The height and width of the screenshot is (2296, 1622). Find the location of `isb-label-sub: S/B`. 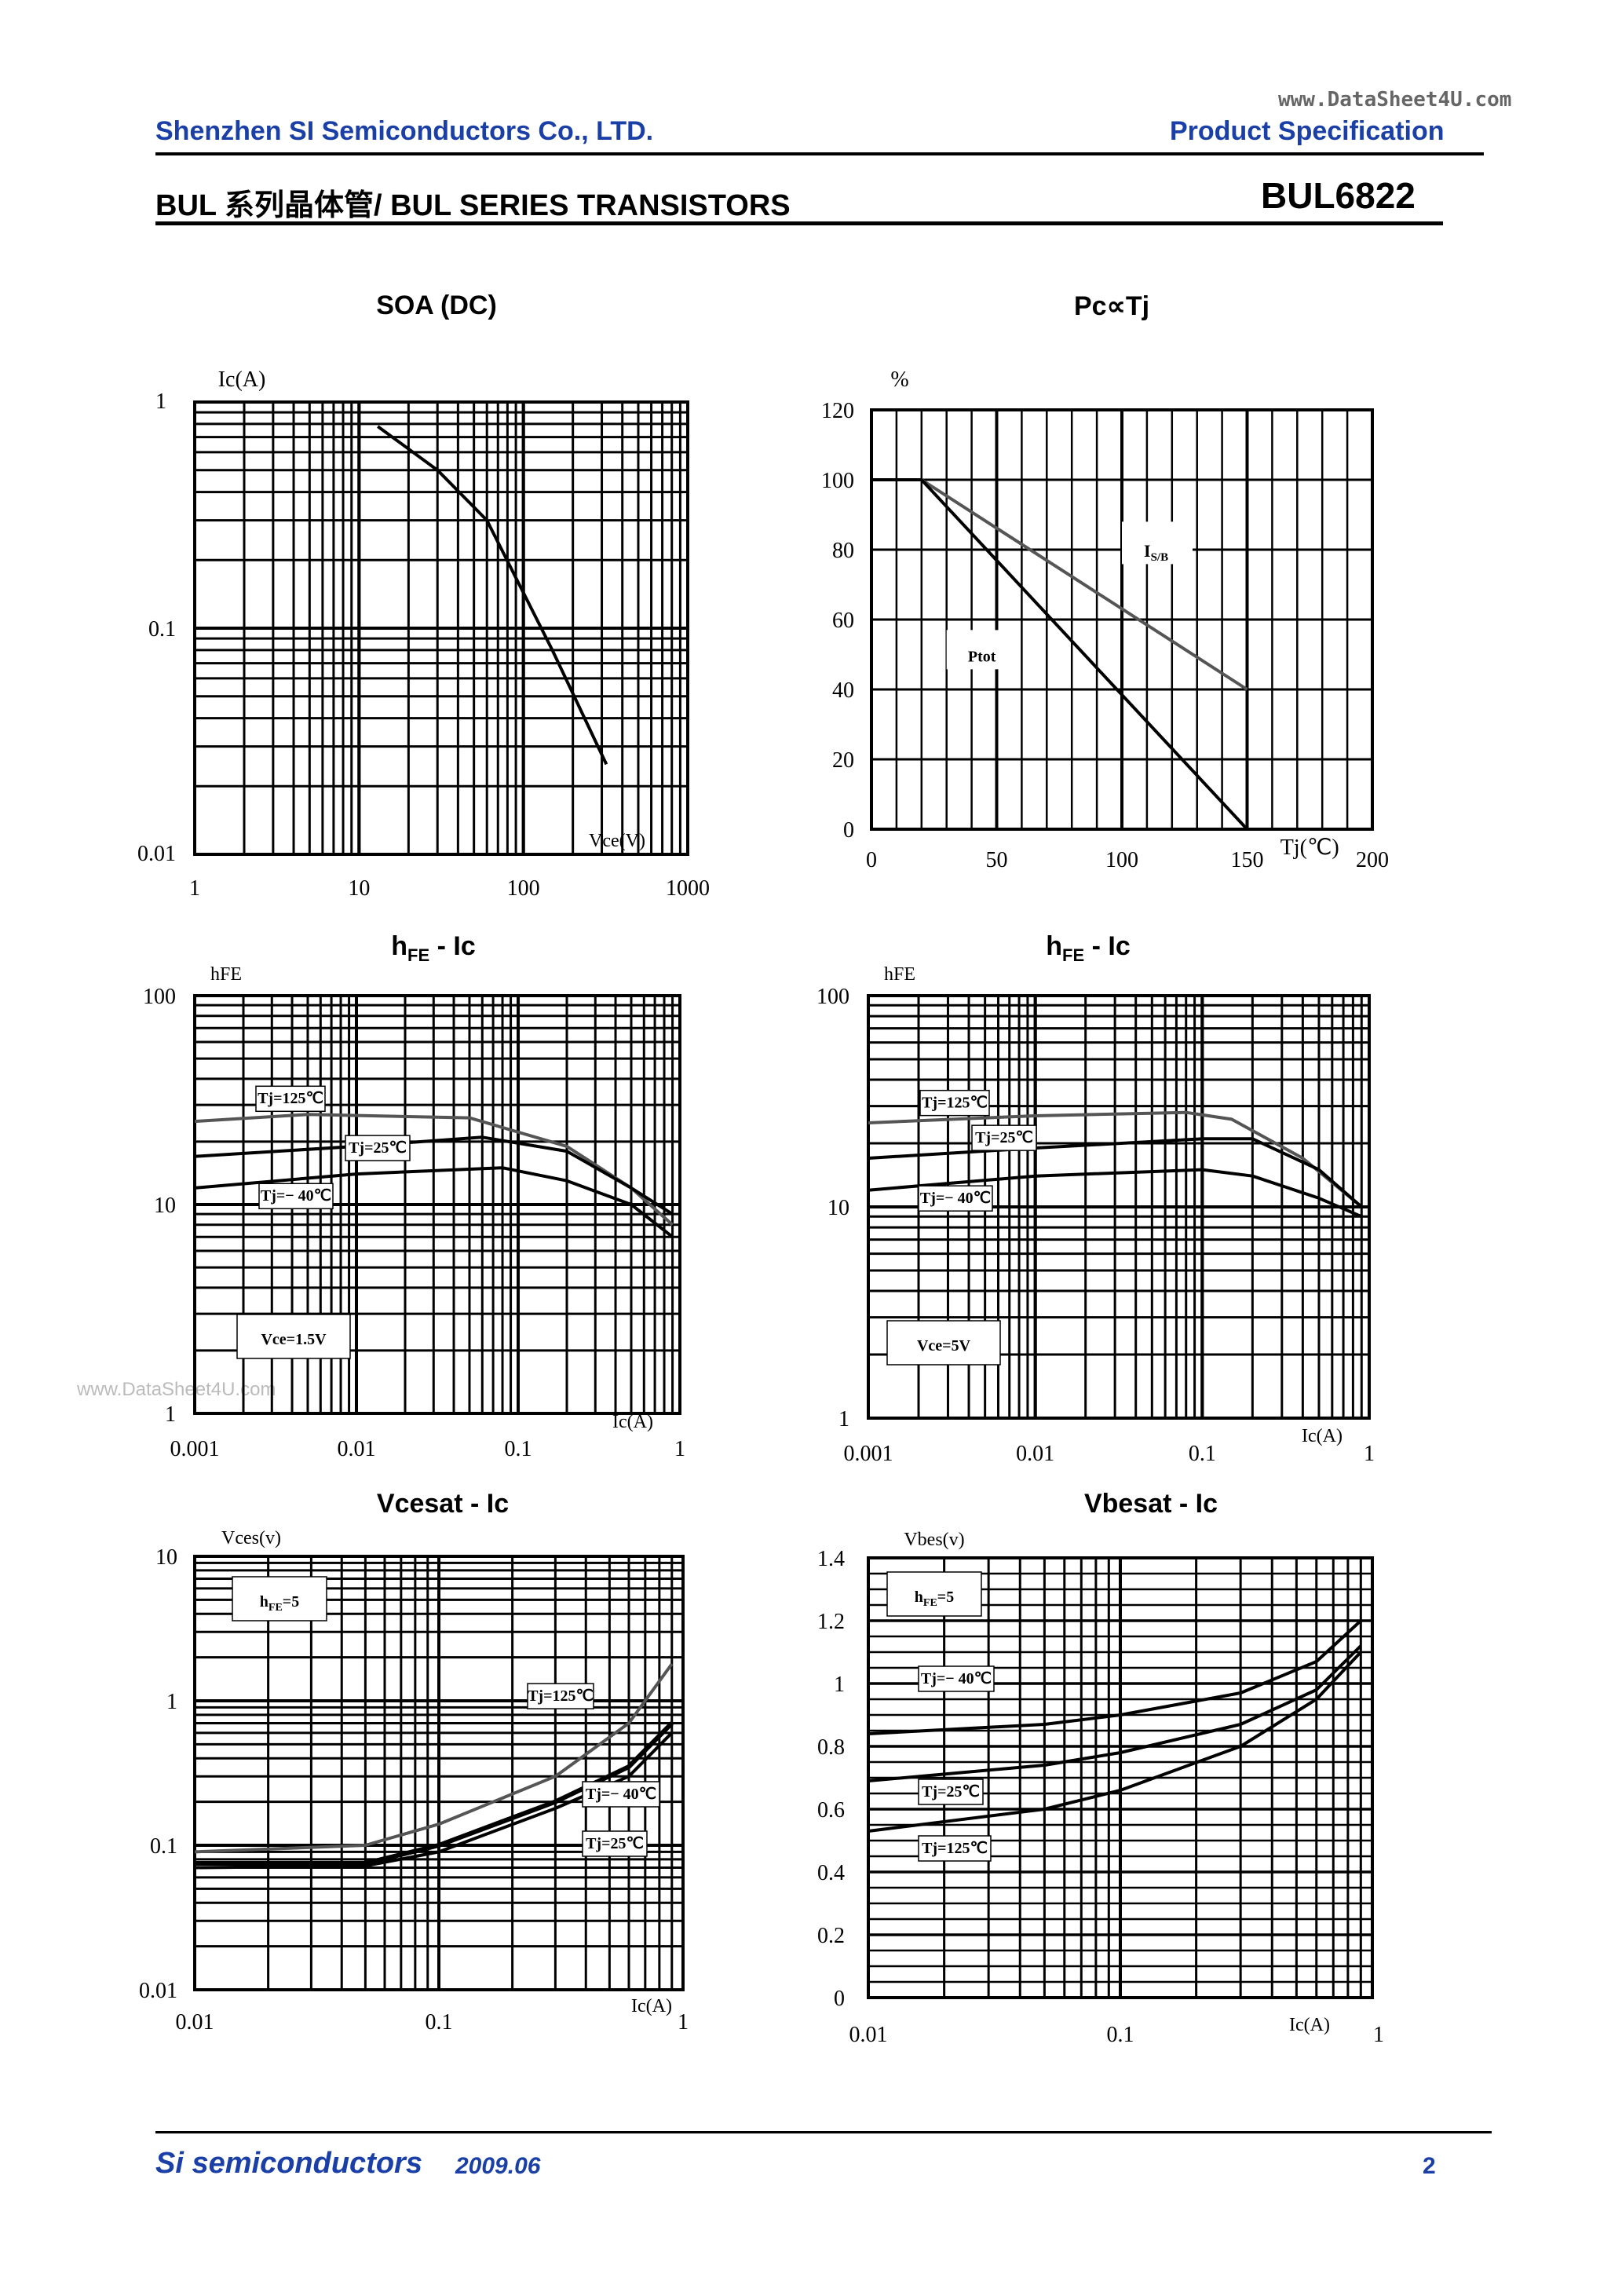

isb-label-sub: S/B is located at coordinates (1160, 558).